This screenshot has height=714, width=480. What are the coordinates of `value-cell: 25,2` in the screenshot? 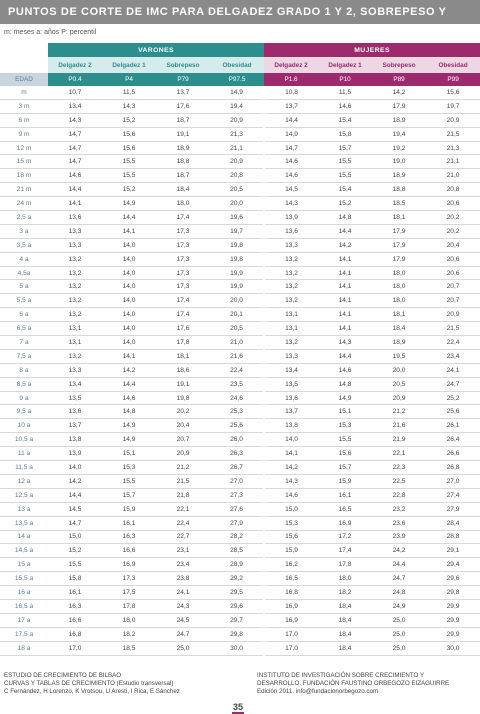 It's located at (453, 398).